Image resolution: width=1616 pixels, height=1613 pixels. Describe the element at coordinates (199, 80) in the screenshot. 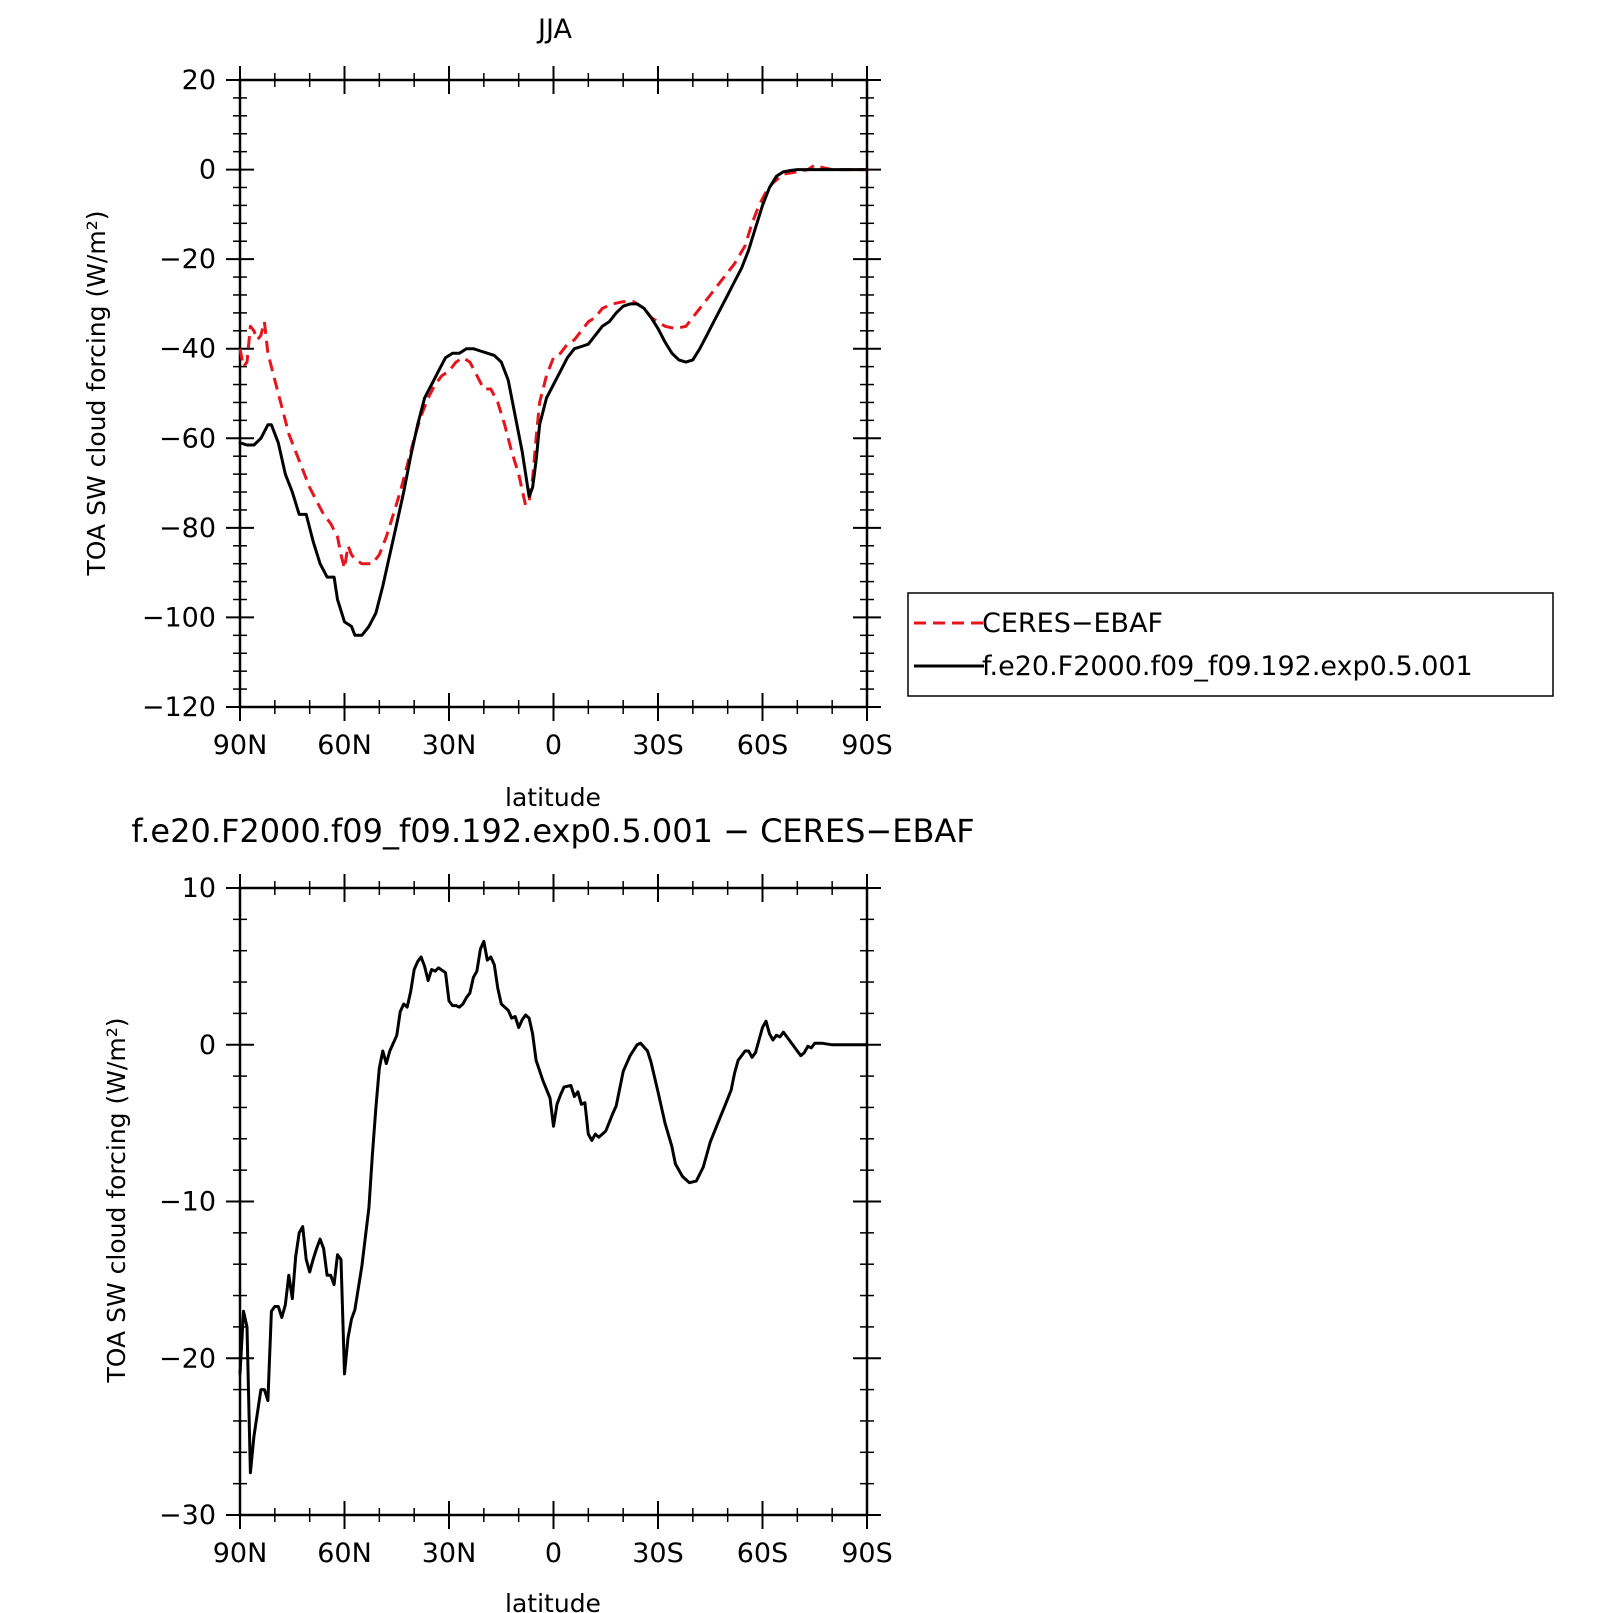

I see `y-tick-label: 20` at that location.